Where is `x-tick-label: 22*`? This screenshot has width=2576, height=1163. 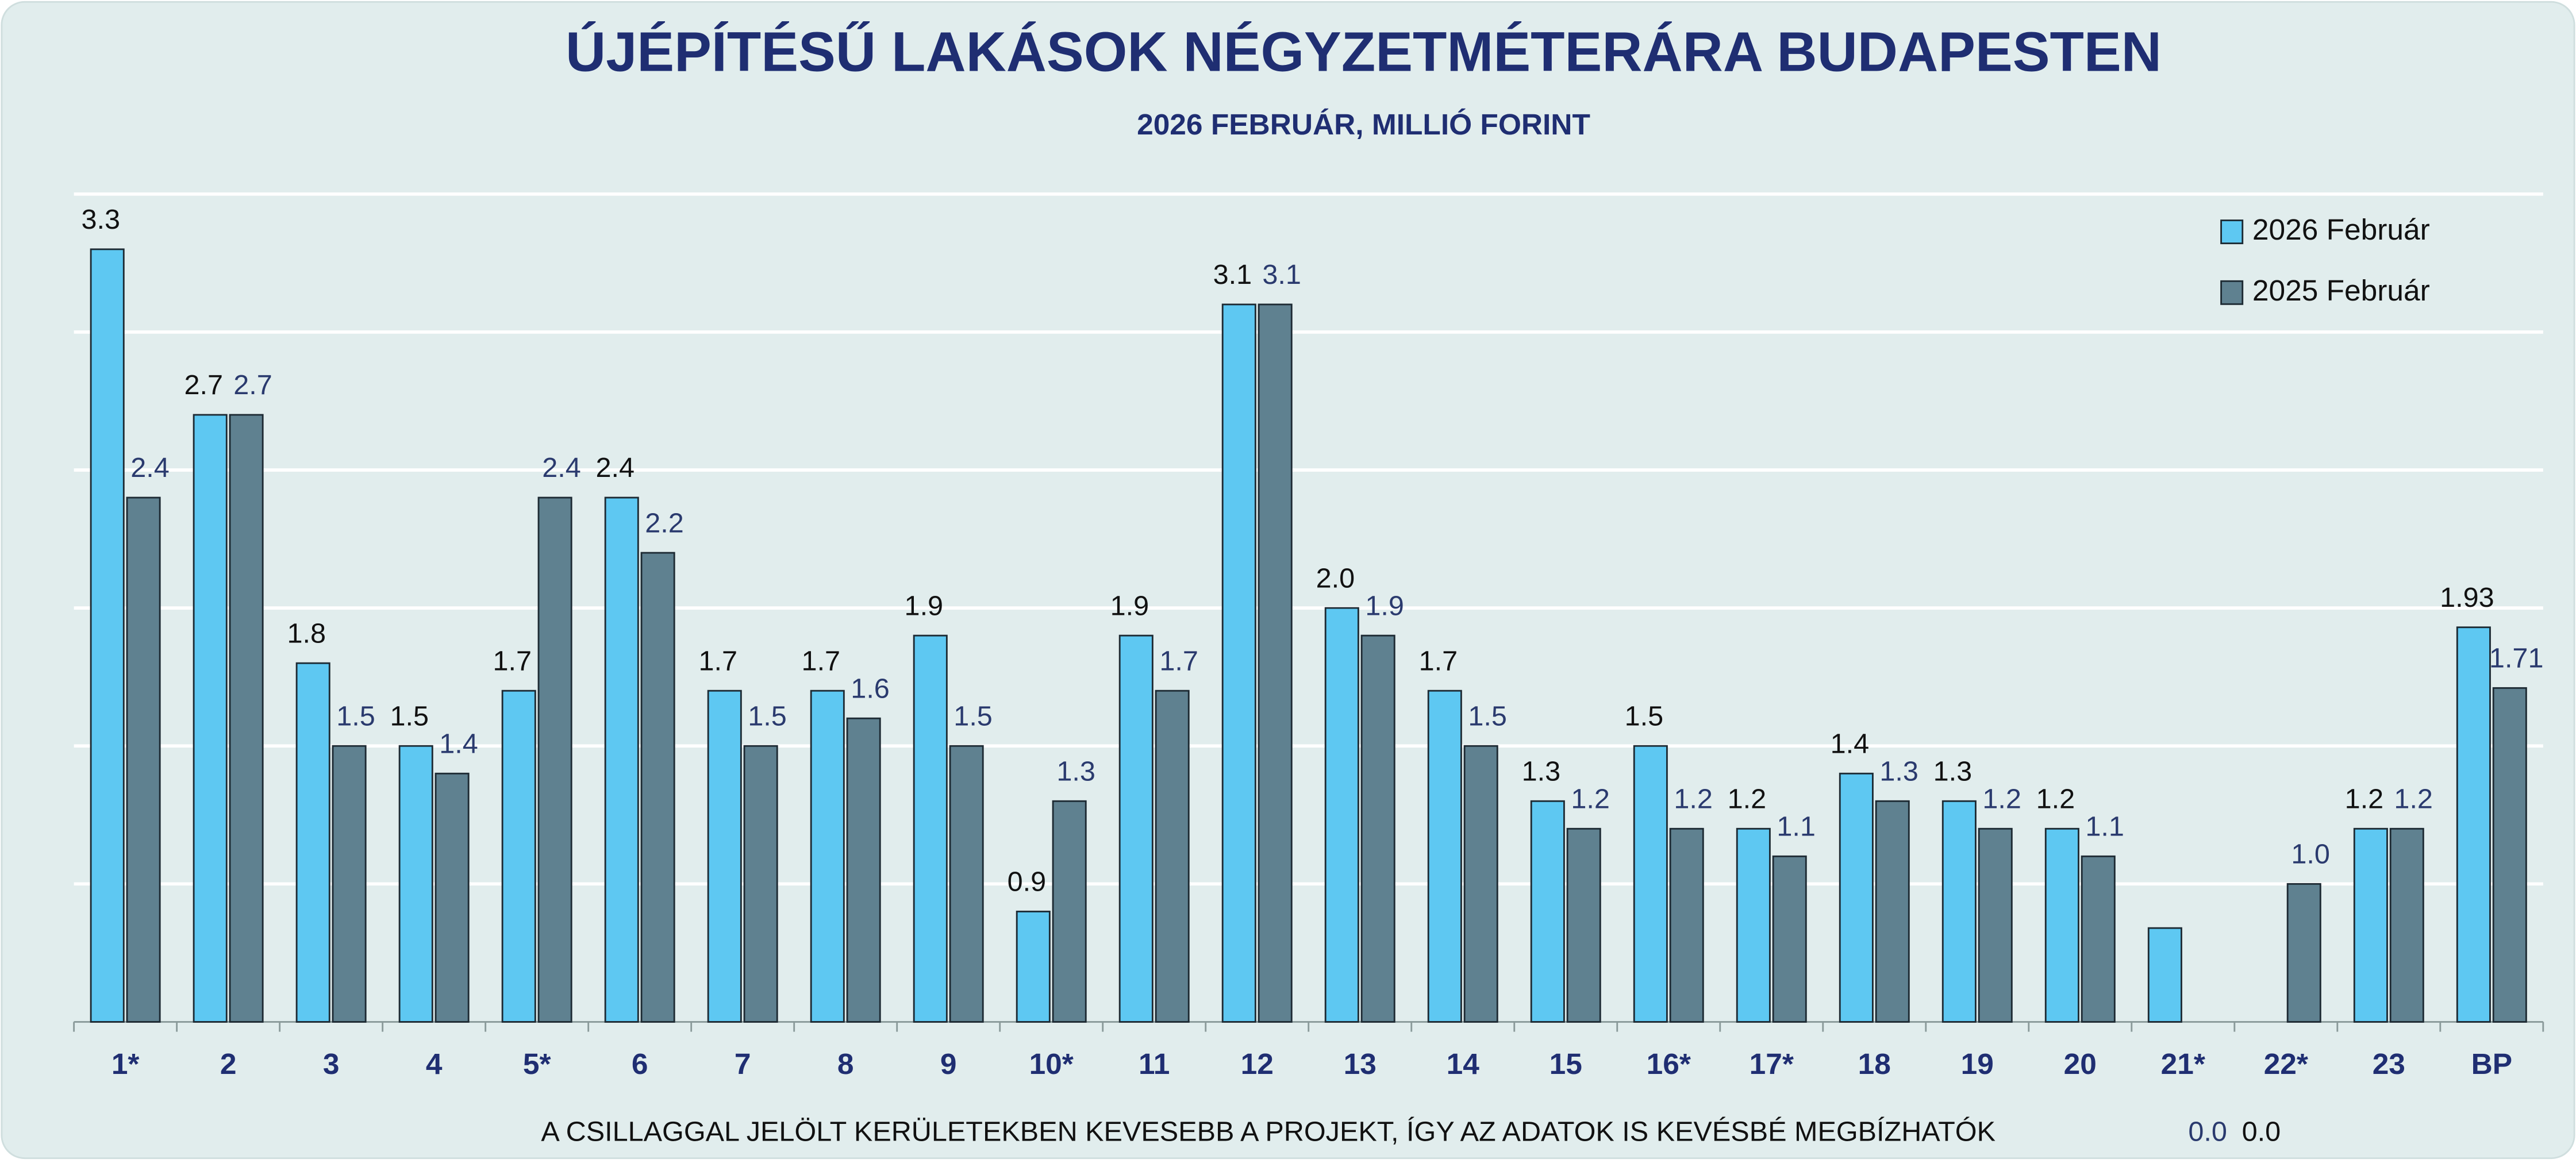 x-tick-label: 22* is located at coordinates (2286, 1063).